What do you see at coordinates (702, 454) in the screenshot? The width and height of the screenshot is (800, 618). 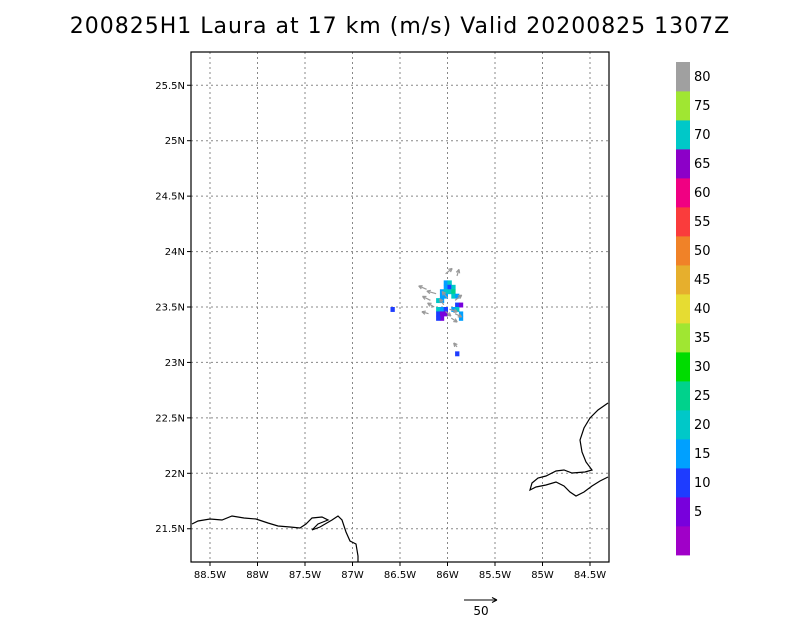 I see `colorbar-label: 15` at bounding box center [702, 454].